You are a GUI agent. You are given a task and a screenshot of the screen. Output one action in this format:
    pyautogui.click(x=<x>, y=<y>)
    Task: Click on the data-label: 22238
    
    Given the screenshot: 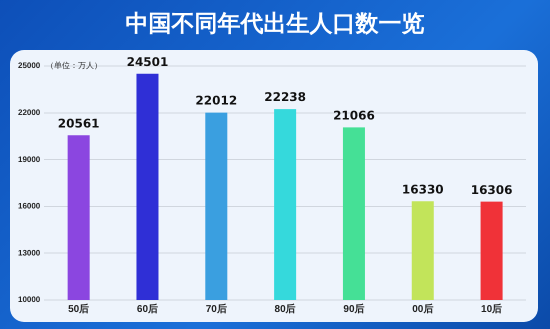 What is the action you would take?
    pyautogui.click(x=285, y=97)
    